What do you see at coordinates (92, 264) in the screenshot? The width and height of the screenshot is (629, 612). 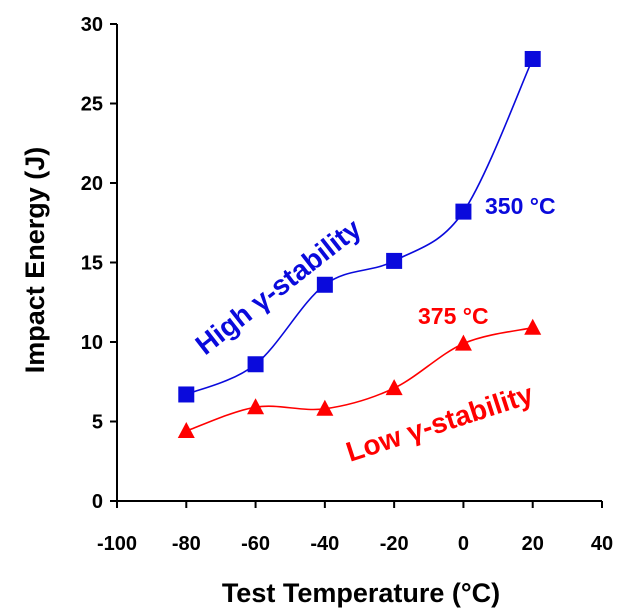 I see `y-tick-label: 15` at bounding box center [92, 264].